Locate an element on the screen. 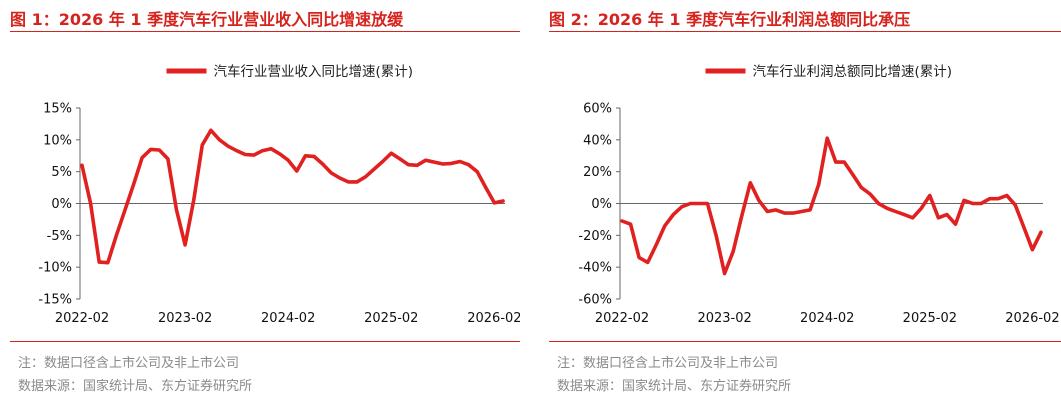 This screenshot has height=401, width=1061. y-tick-label: -5% is located at coordinates (59, 236).